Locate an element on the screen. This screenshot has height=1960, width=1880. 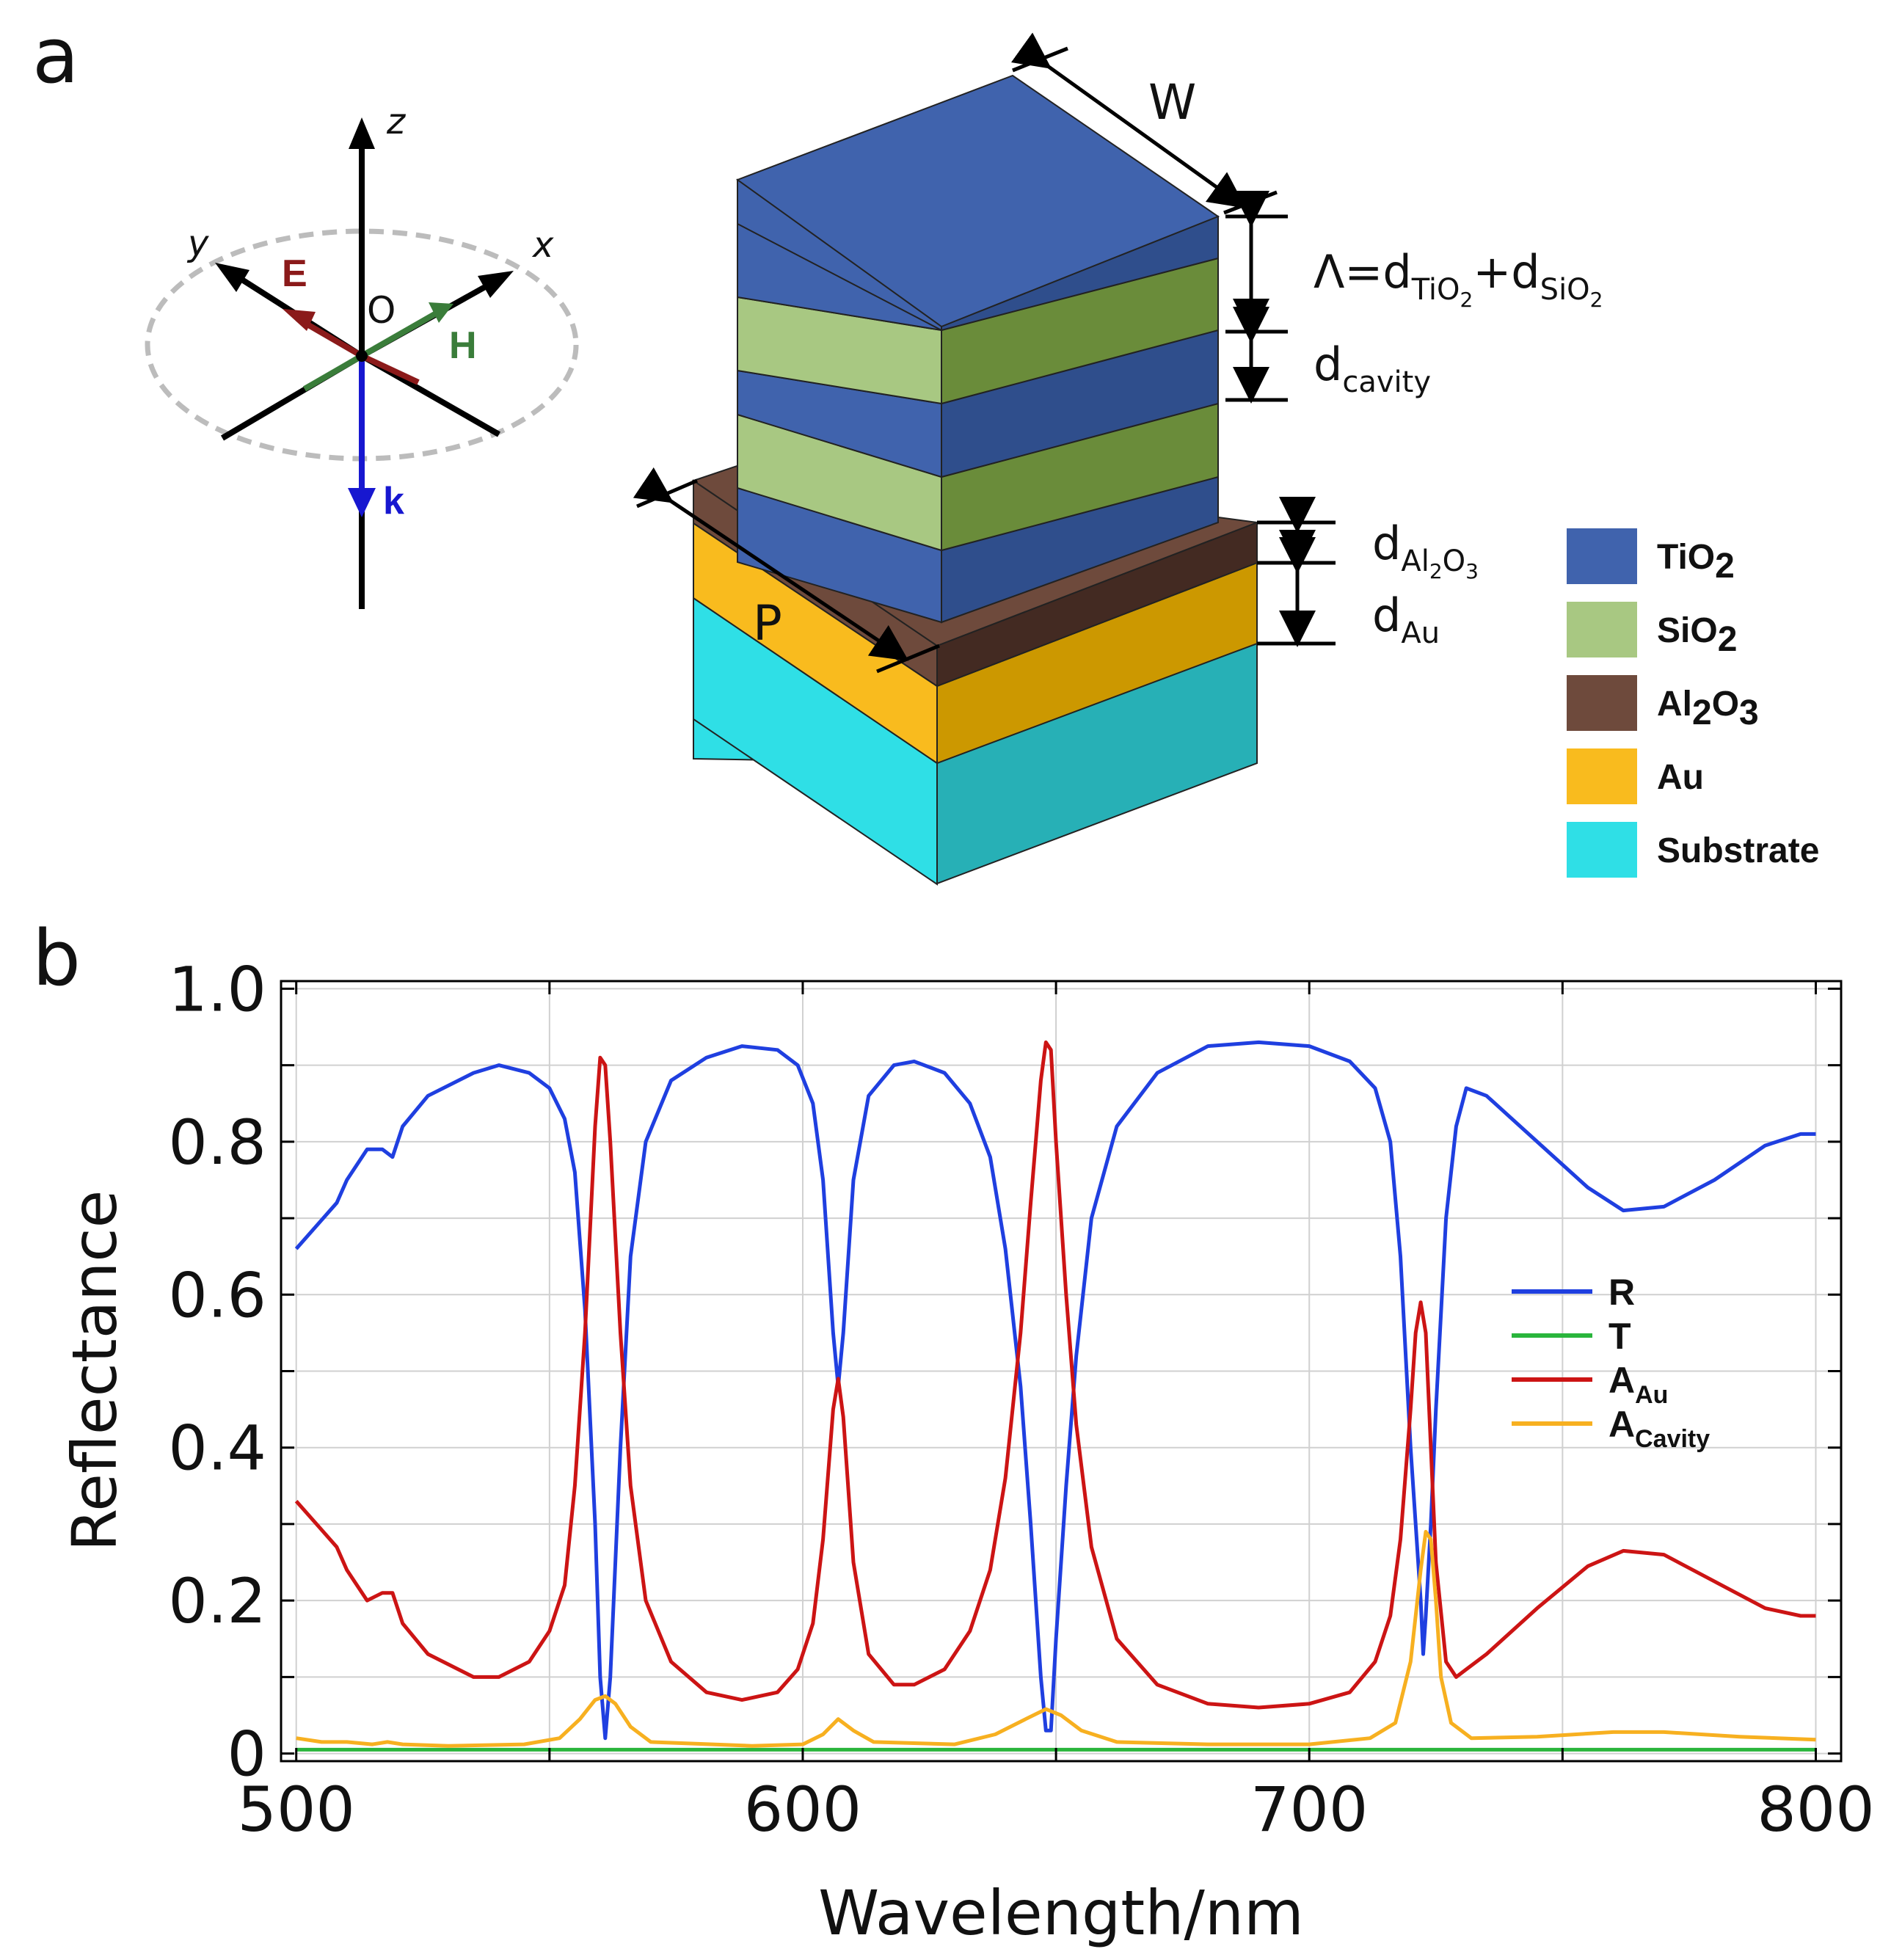
x-tick-label: 800 is located at coordinates (1815, 1810).